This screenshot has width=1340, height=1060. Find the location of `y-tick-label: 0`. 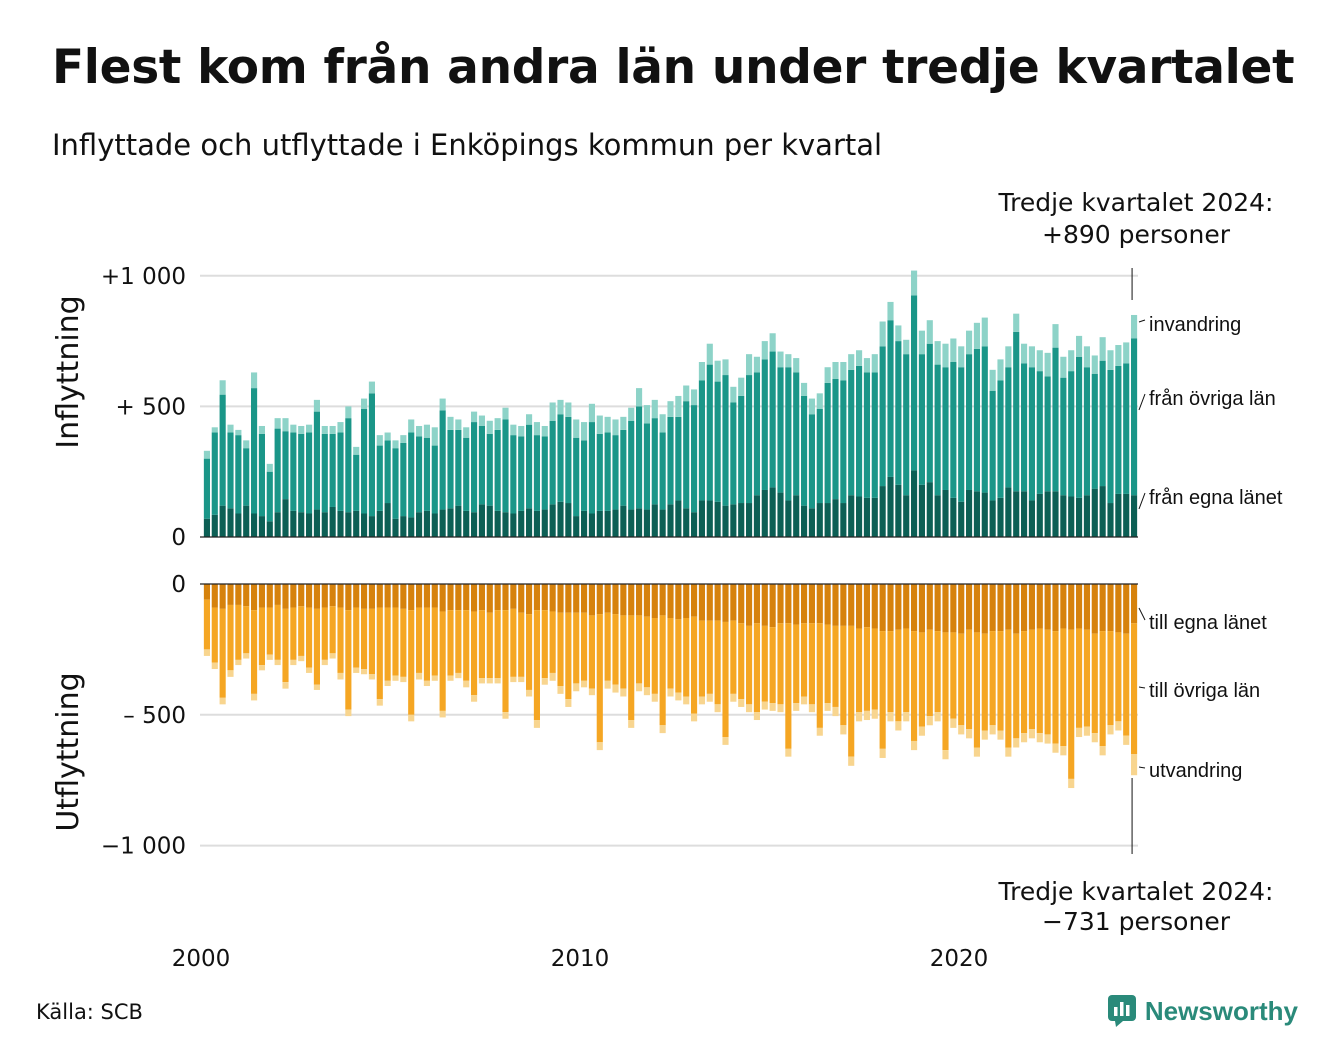

y-tick-label: 0 is located at coordinates (178, 585).